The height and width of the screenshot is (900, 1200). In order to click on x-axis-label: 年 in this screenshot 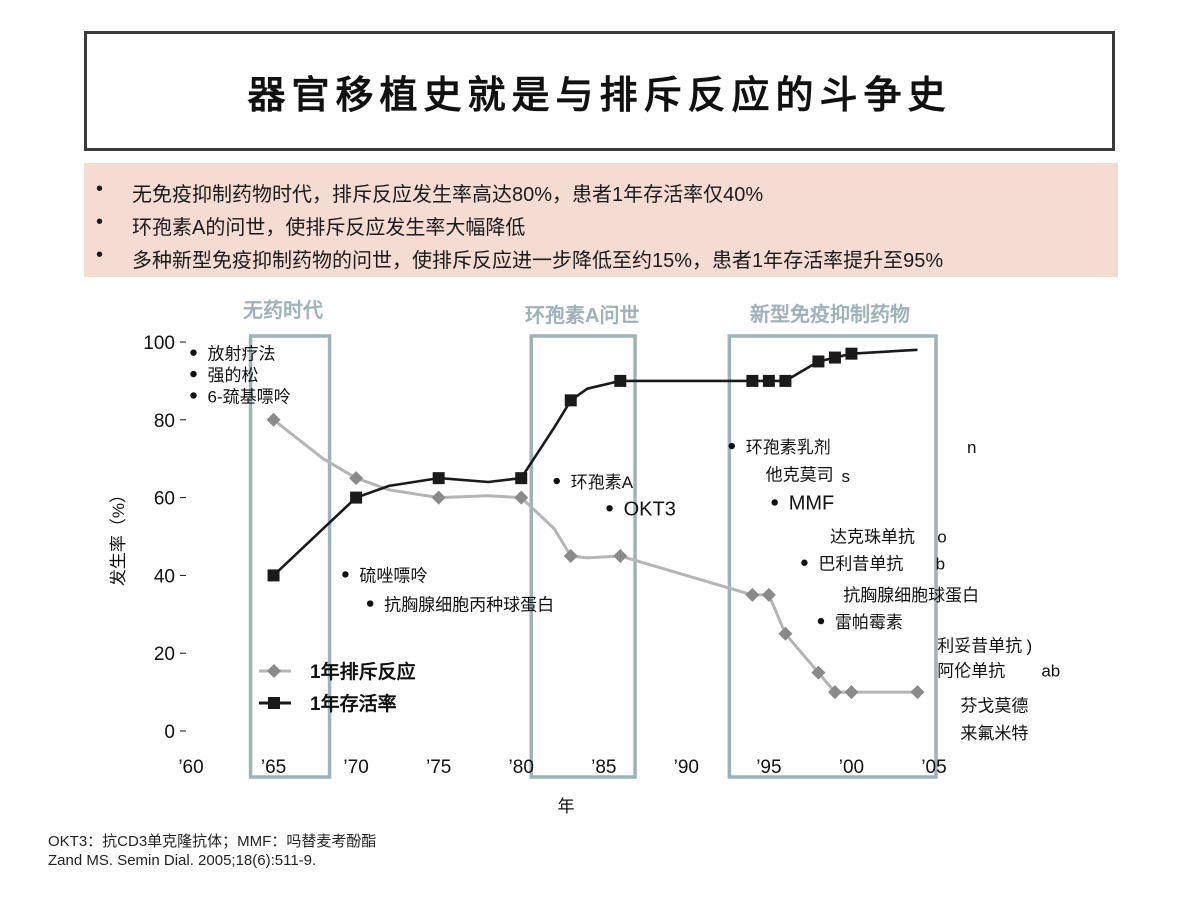, I will do `click(566, 806)`.